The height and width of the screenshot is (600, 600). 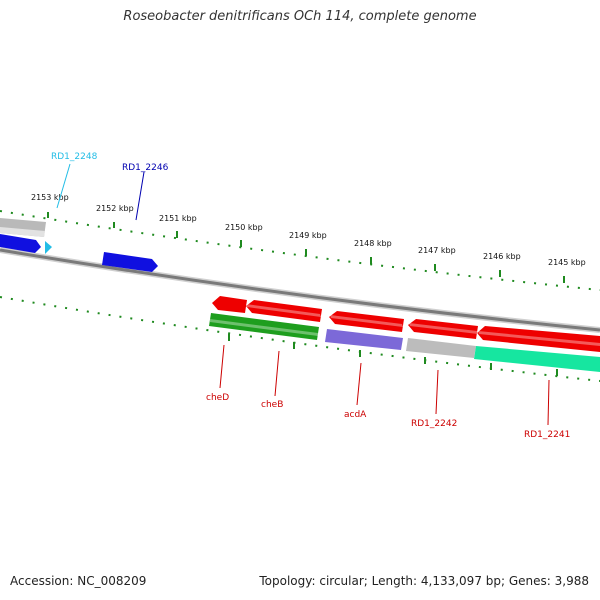 What do you see at coordinates (364, 339) in the screenshot?
I see `gene-purple` at bounding box center [364, 339].